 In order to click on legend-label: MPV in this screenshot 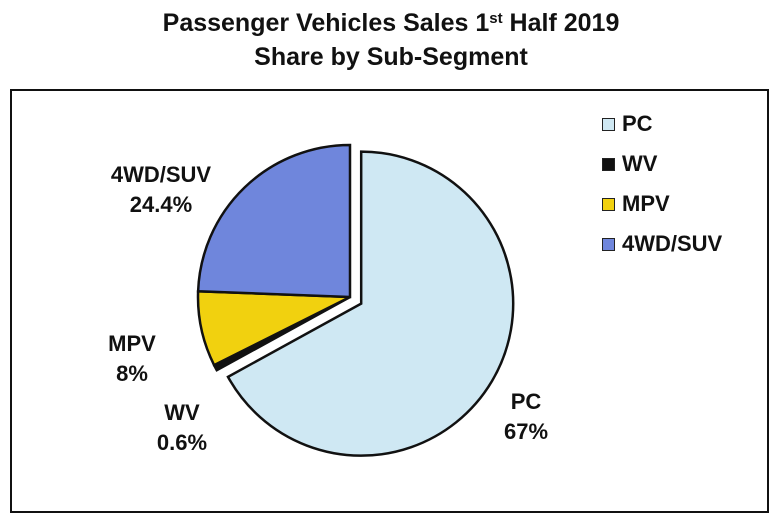, I will do `click(646, 203)`.